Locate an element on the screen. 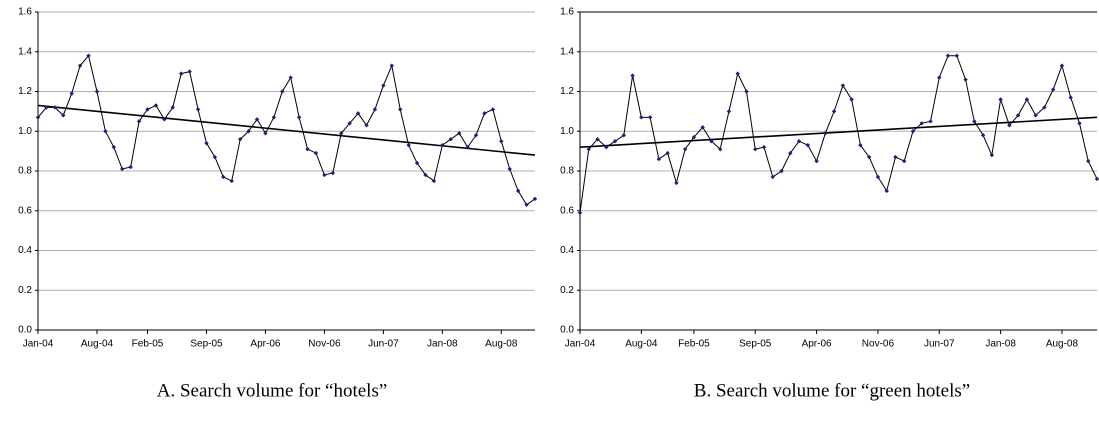  y-tick-label: 0.2 is located at coordinates (25, 290).